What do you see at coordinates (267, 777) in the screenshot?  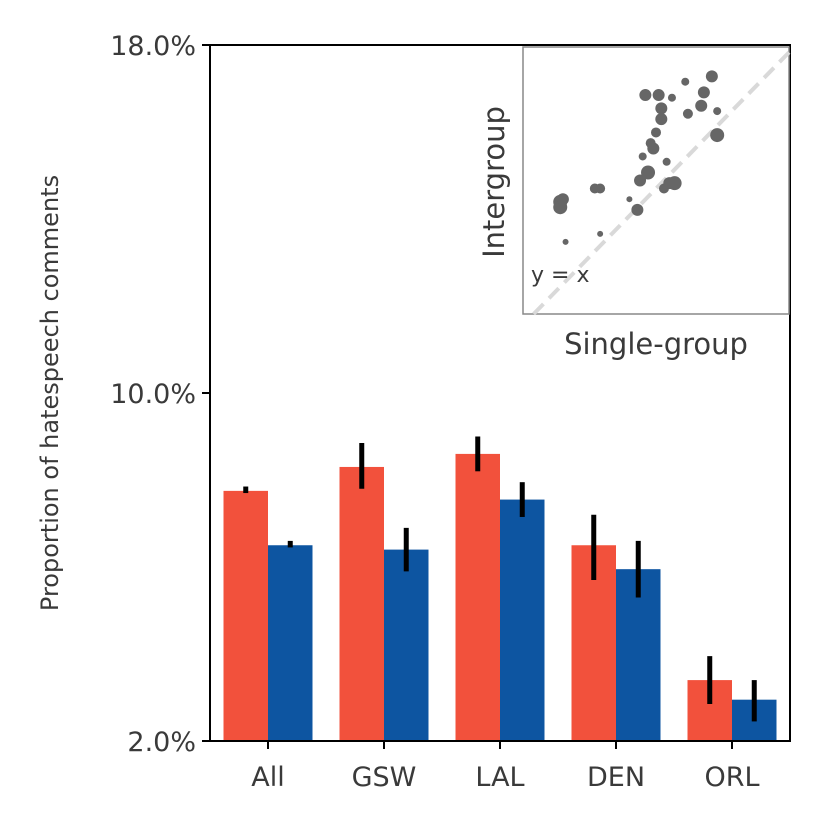 I see `x-tick-label-all: All` at bounding box center [267, 777].